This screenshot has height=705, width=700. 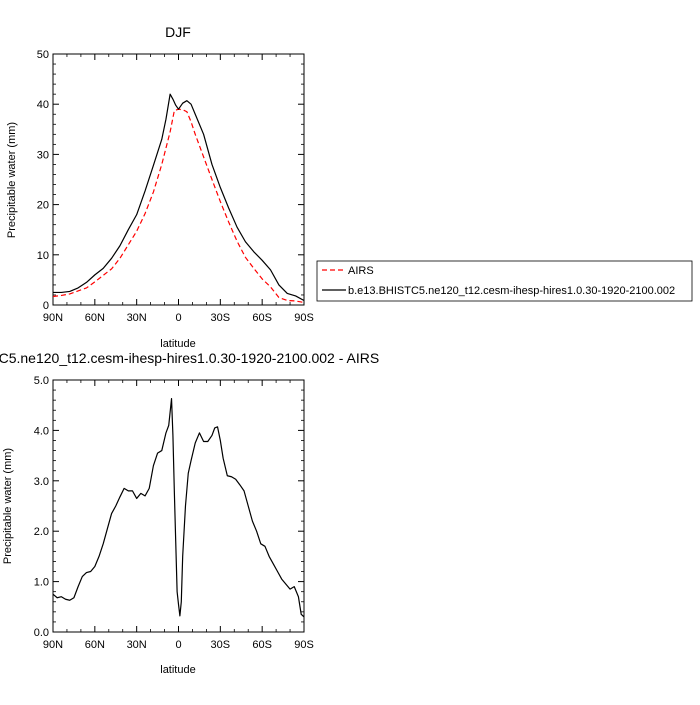 I want to click on top-chart-y-tick-label: 0, so click(x=46, y=306).